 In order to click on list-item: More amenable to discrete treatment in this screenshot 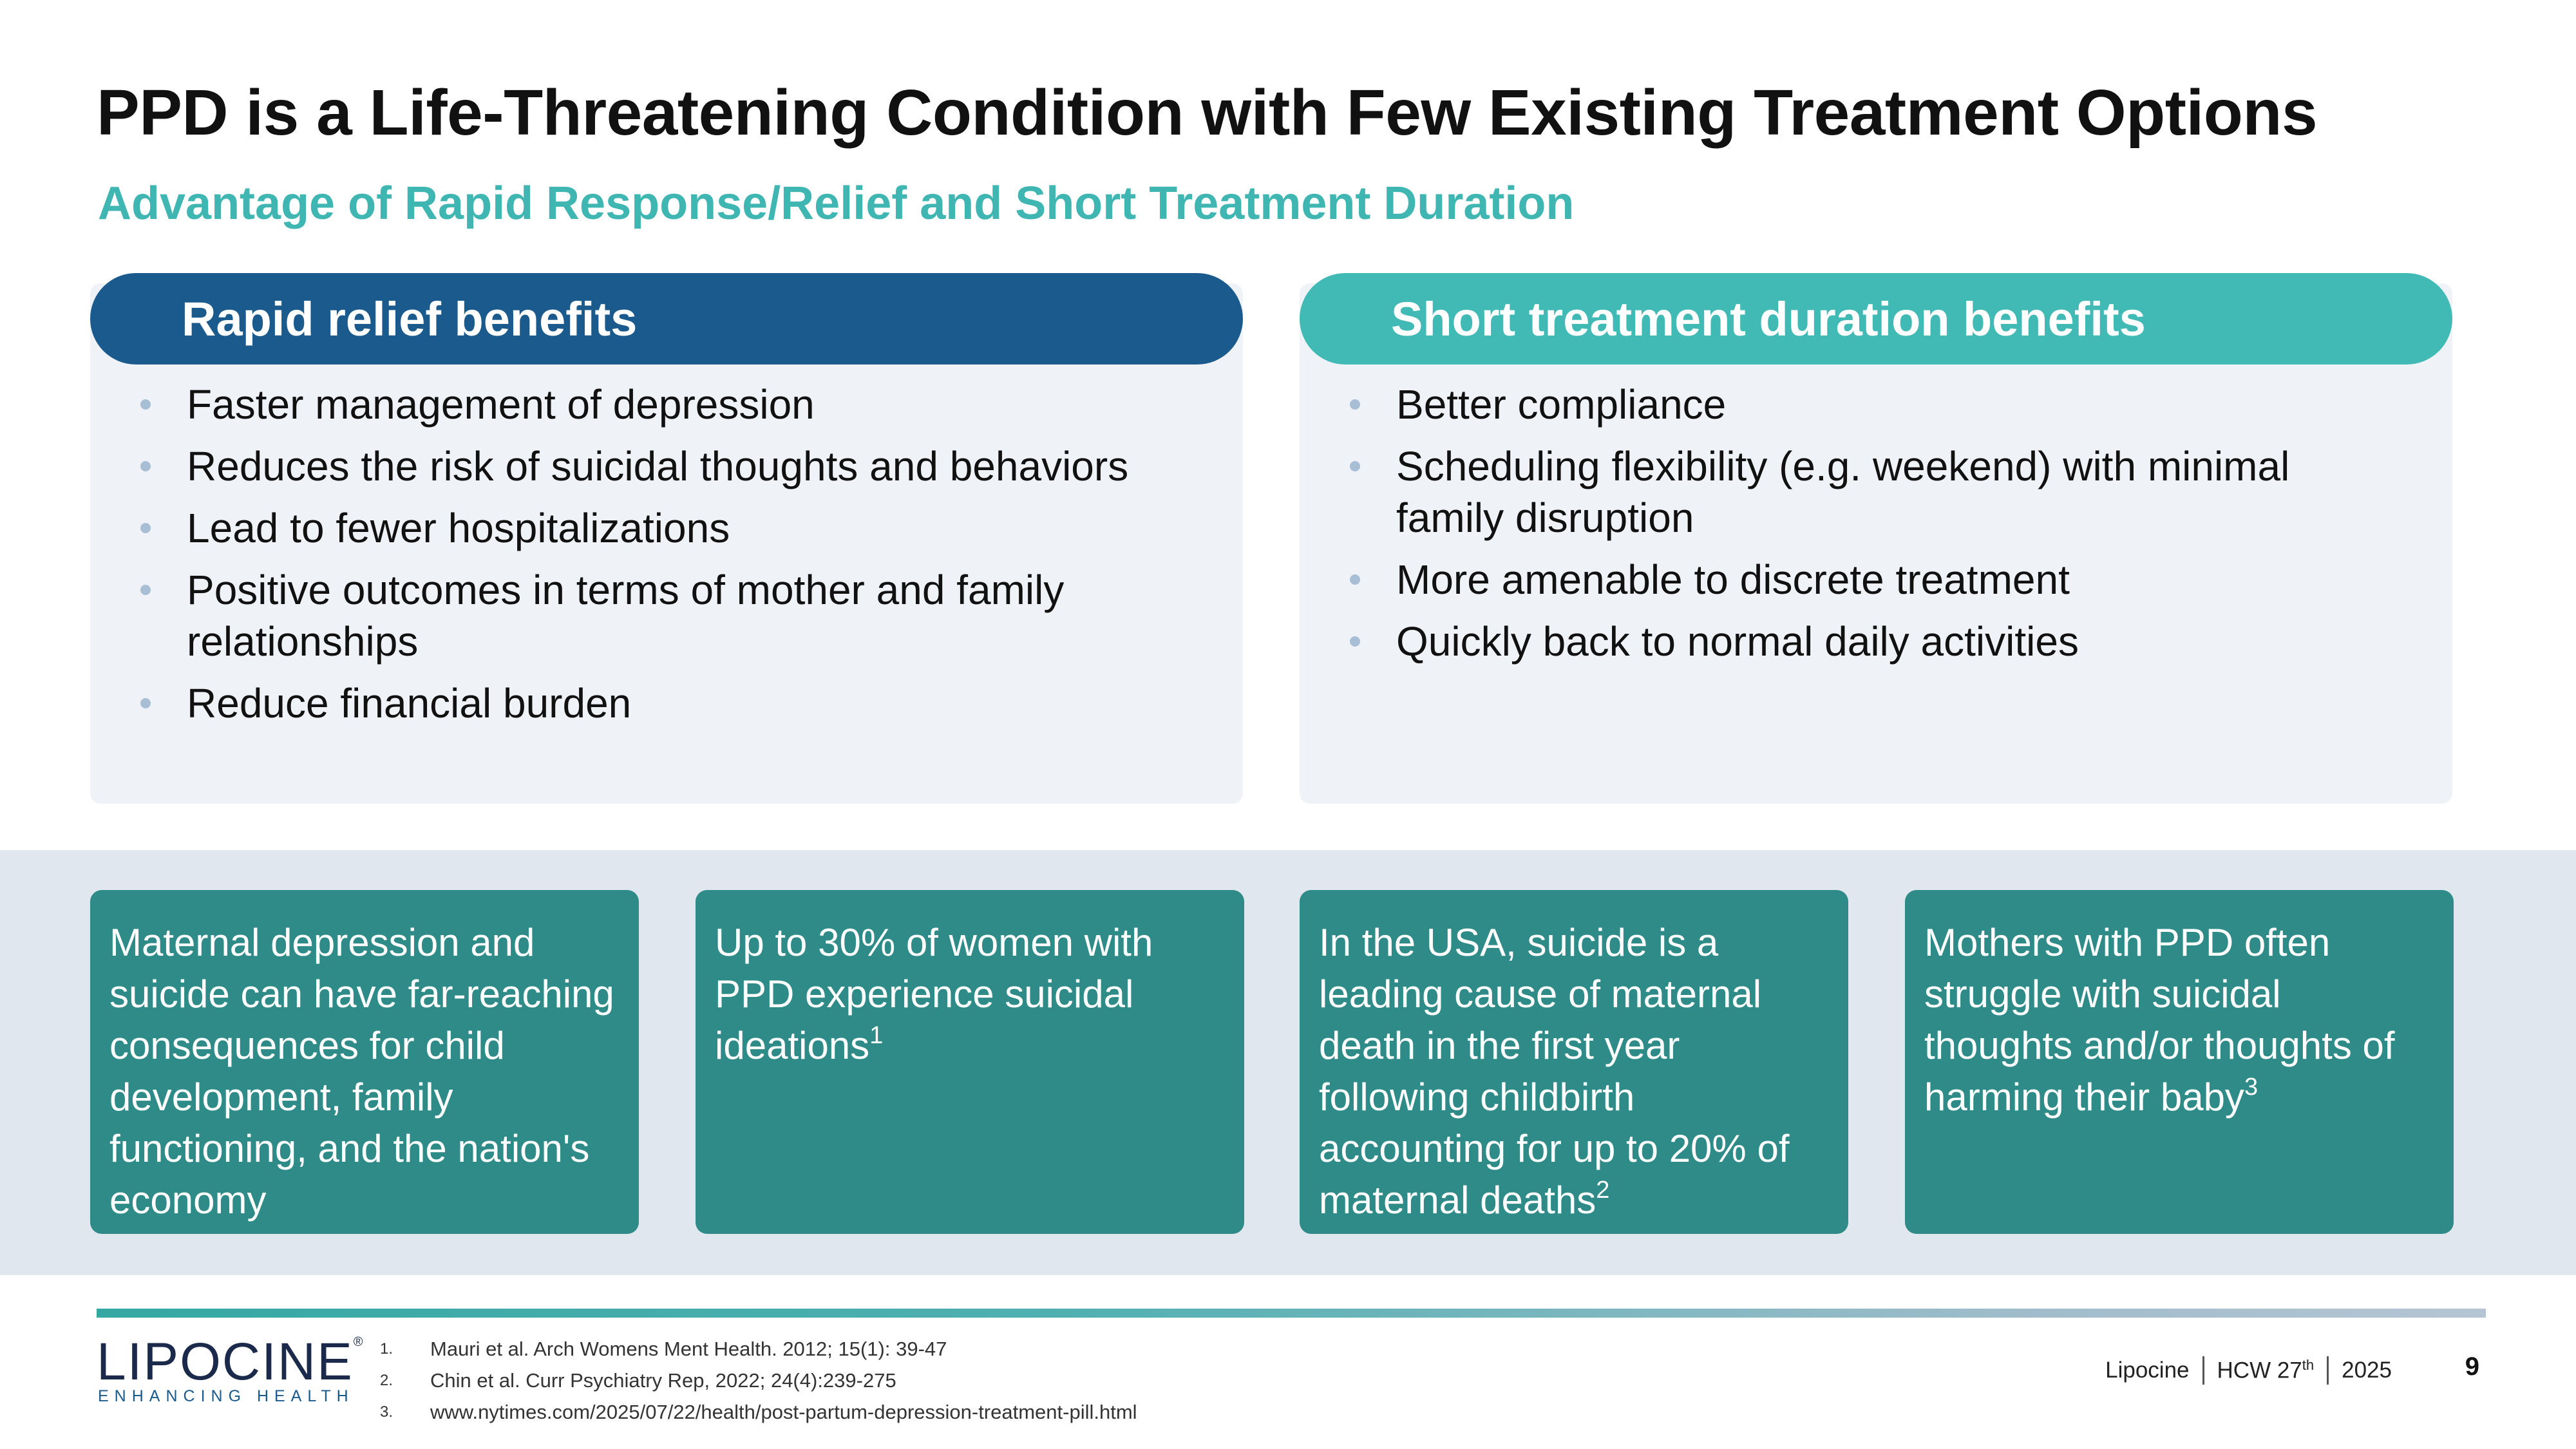, I will do `click(1853, 579)`.